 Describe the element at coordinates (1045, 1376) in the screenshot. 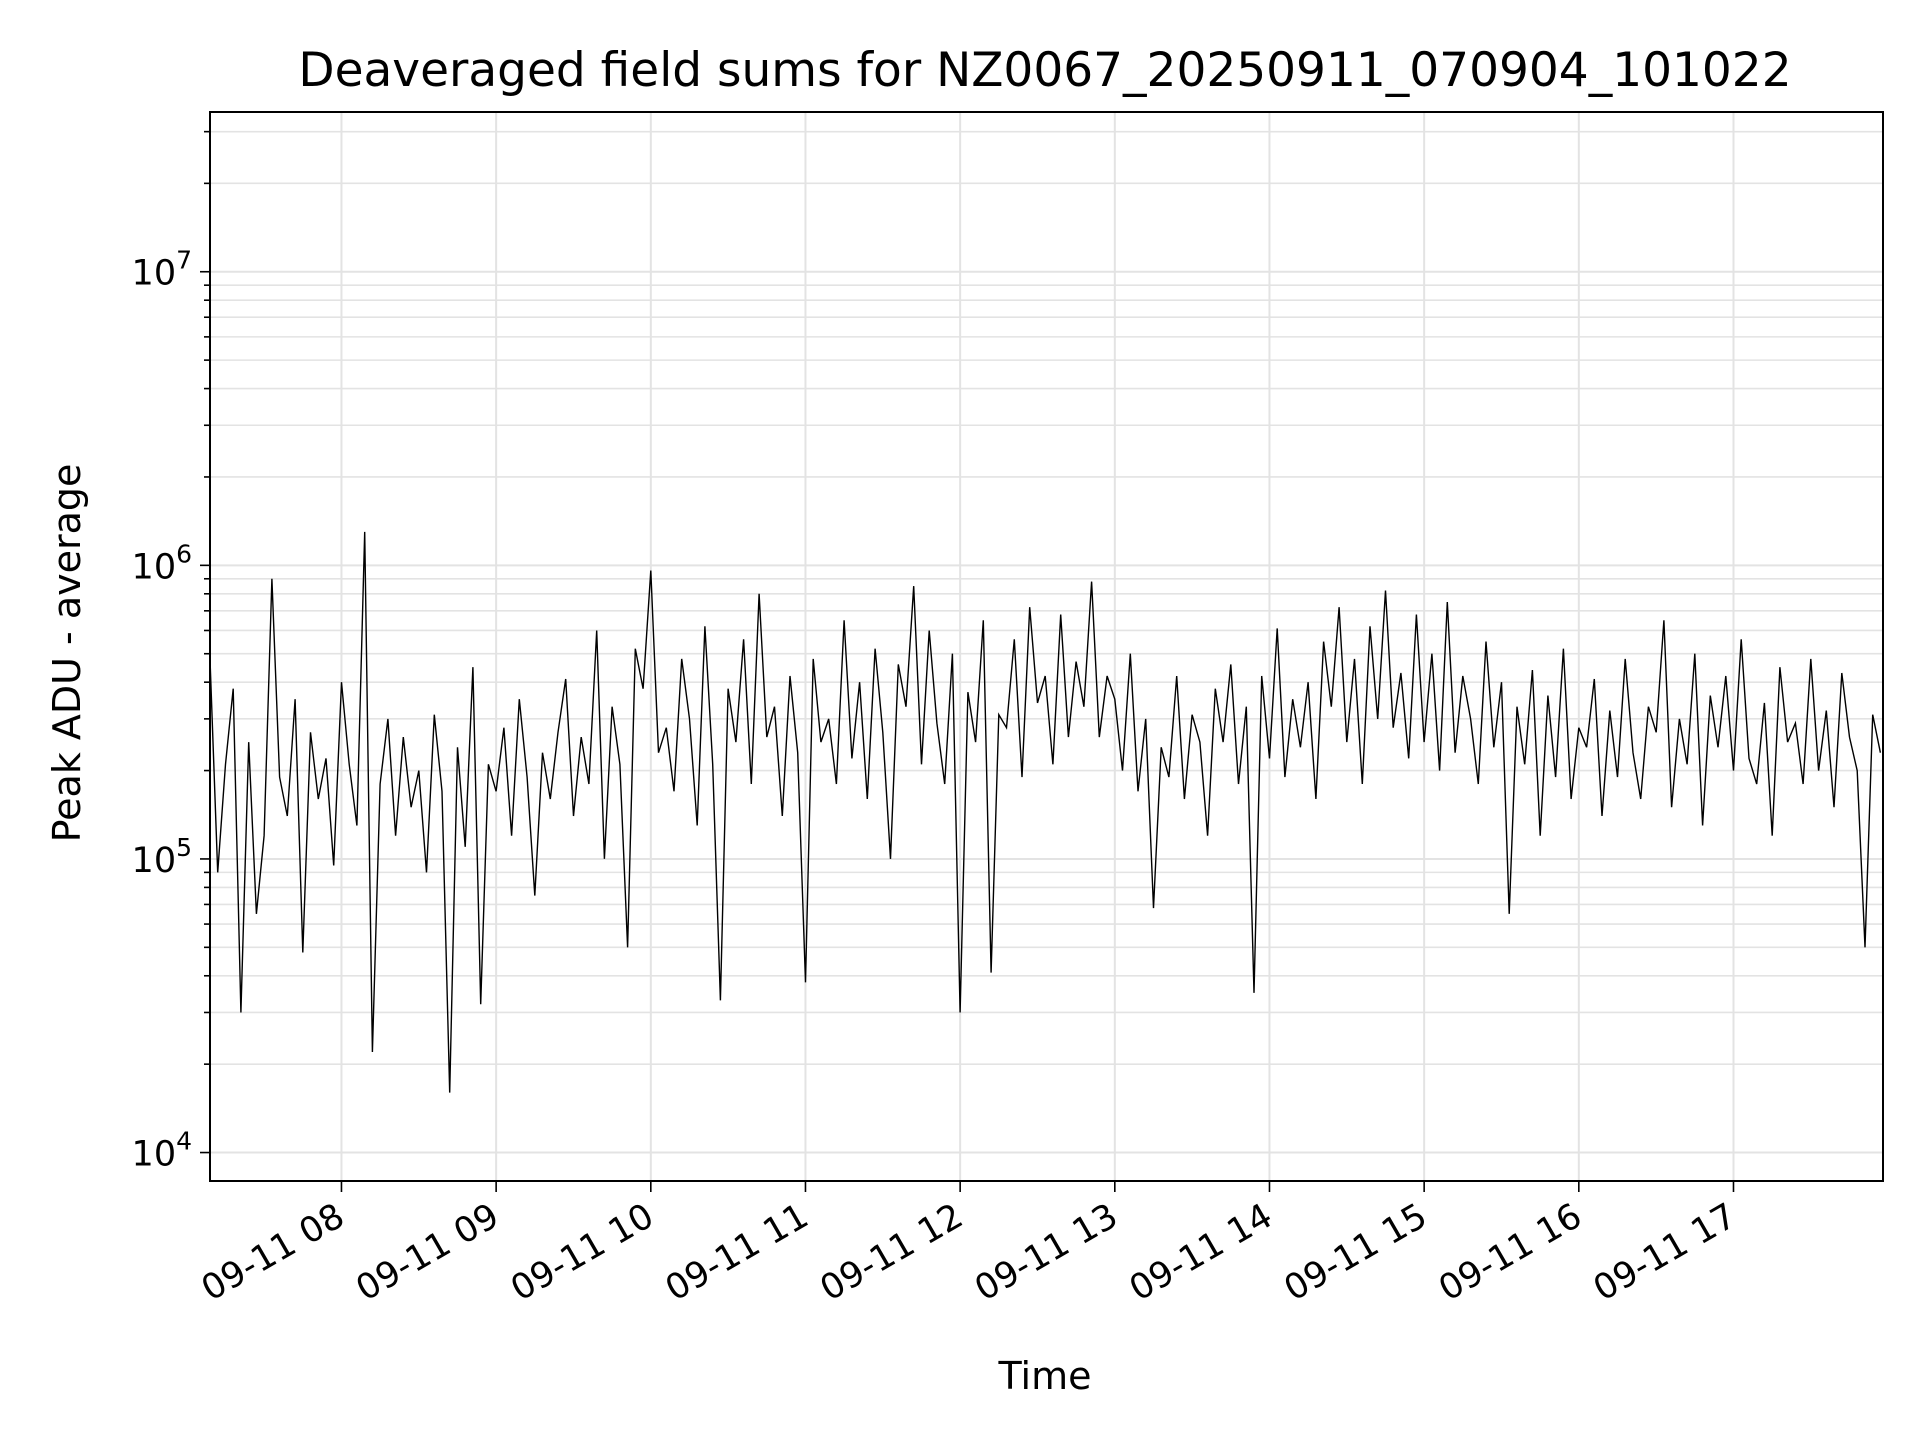

I see `x-axis-label: Time` at that location.